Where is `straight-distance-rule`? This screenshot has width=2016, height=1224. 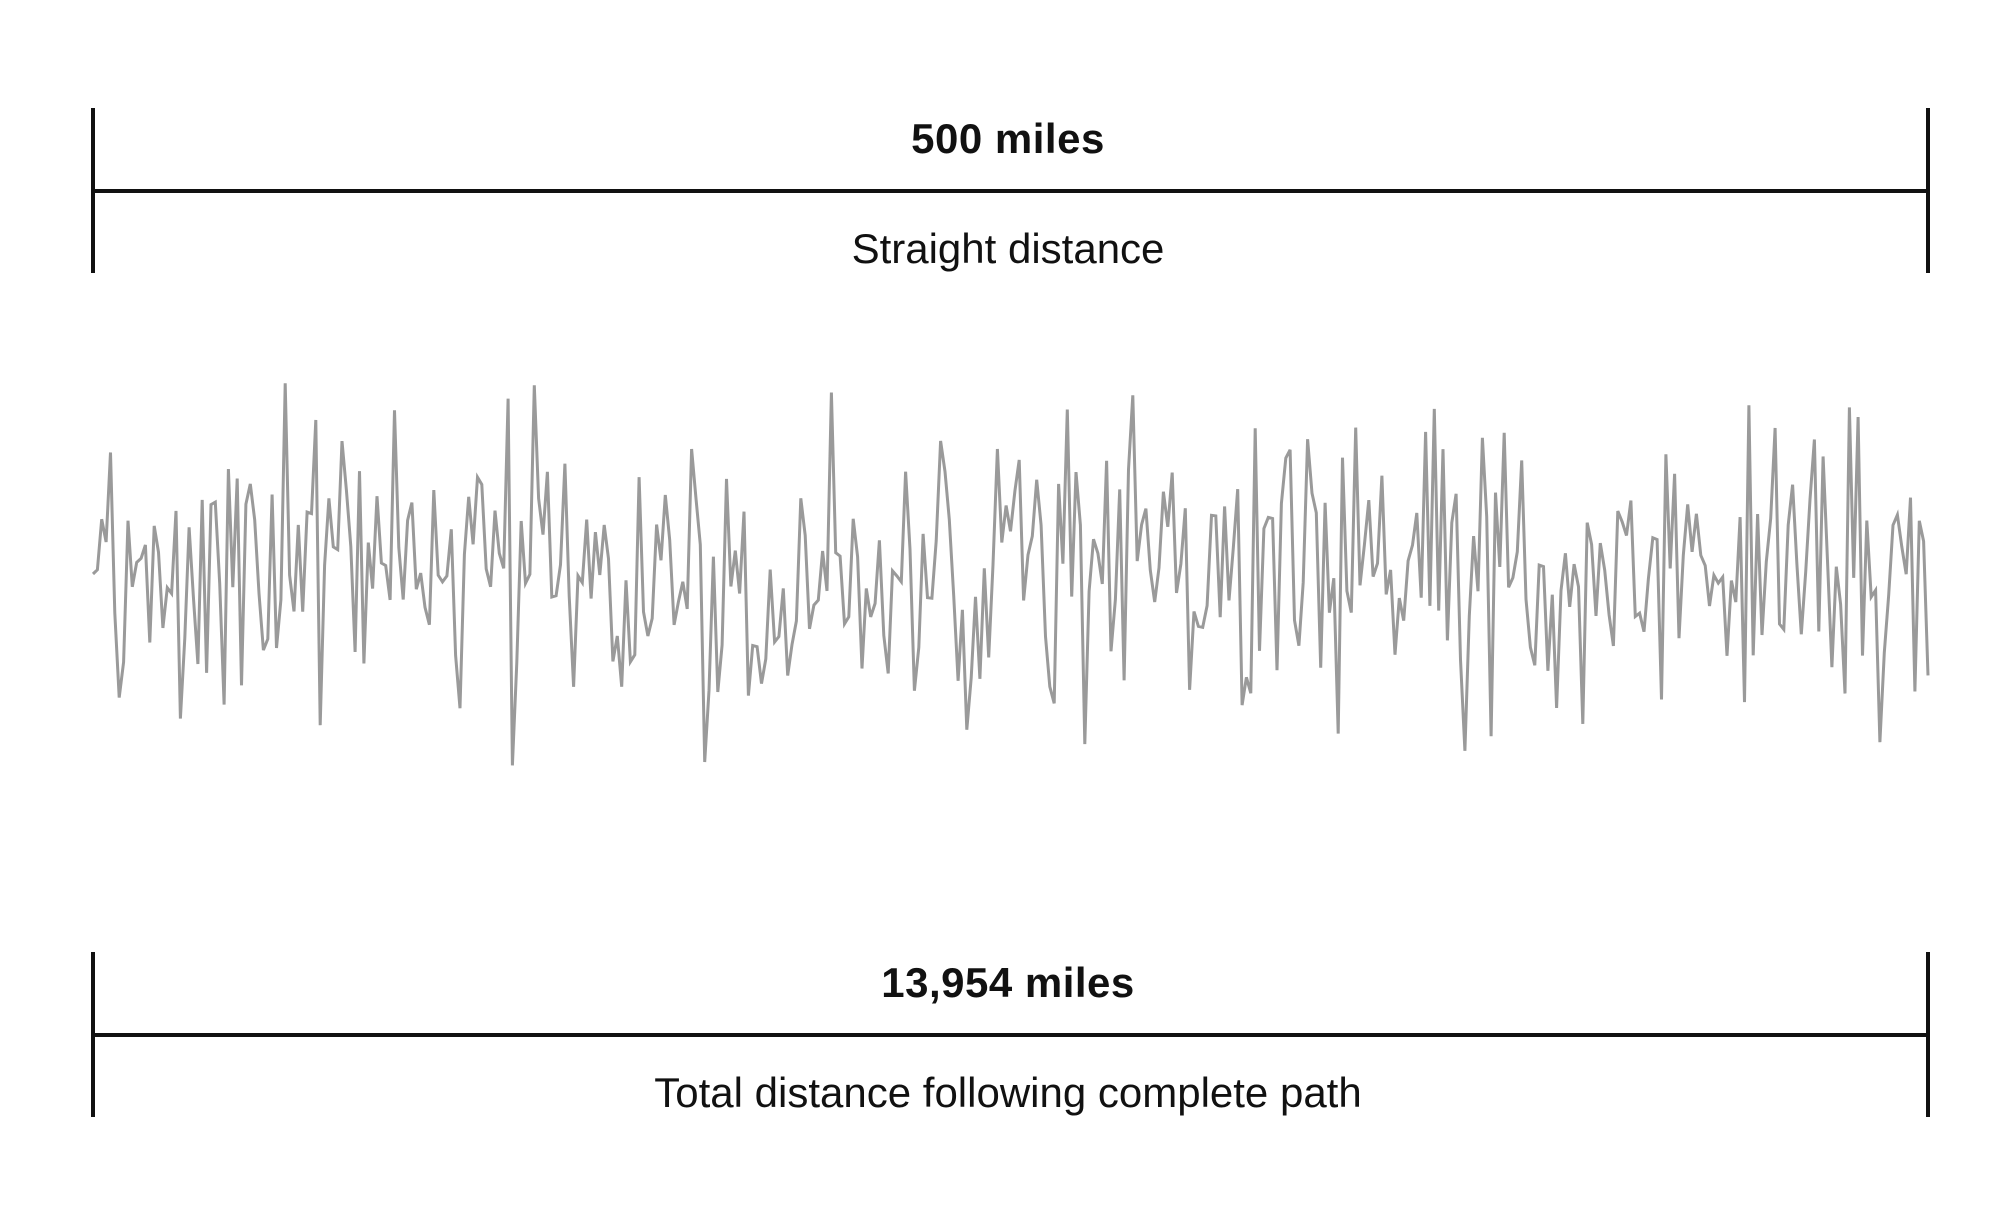 straight-distance-rule is located at coordinates (1010, 191).